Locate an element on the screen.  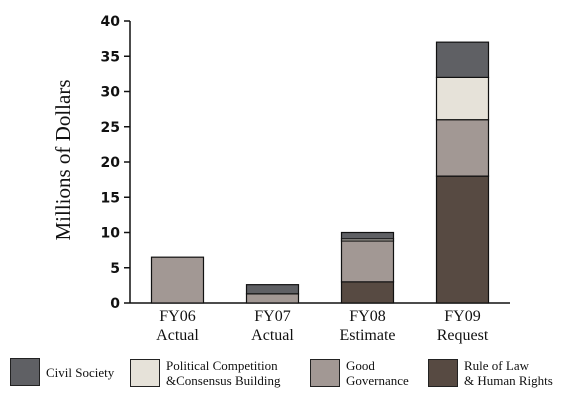
y-tick-label: 10 is located at coordinates (111, 234).